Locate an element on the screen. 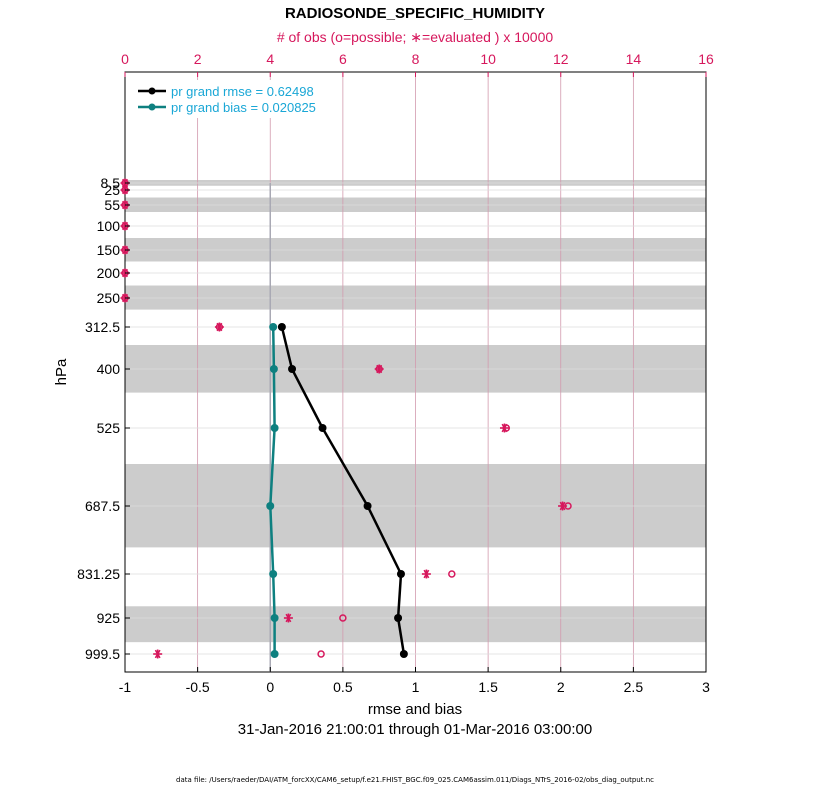 This screenshot has width=830, height=800. top-tick-label: 0 is located at coordinates (125, 59).